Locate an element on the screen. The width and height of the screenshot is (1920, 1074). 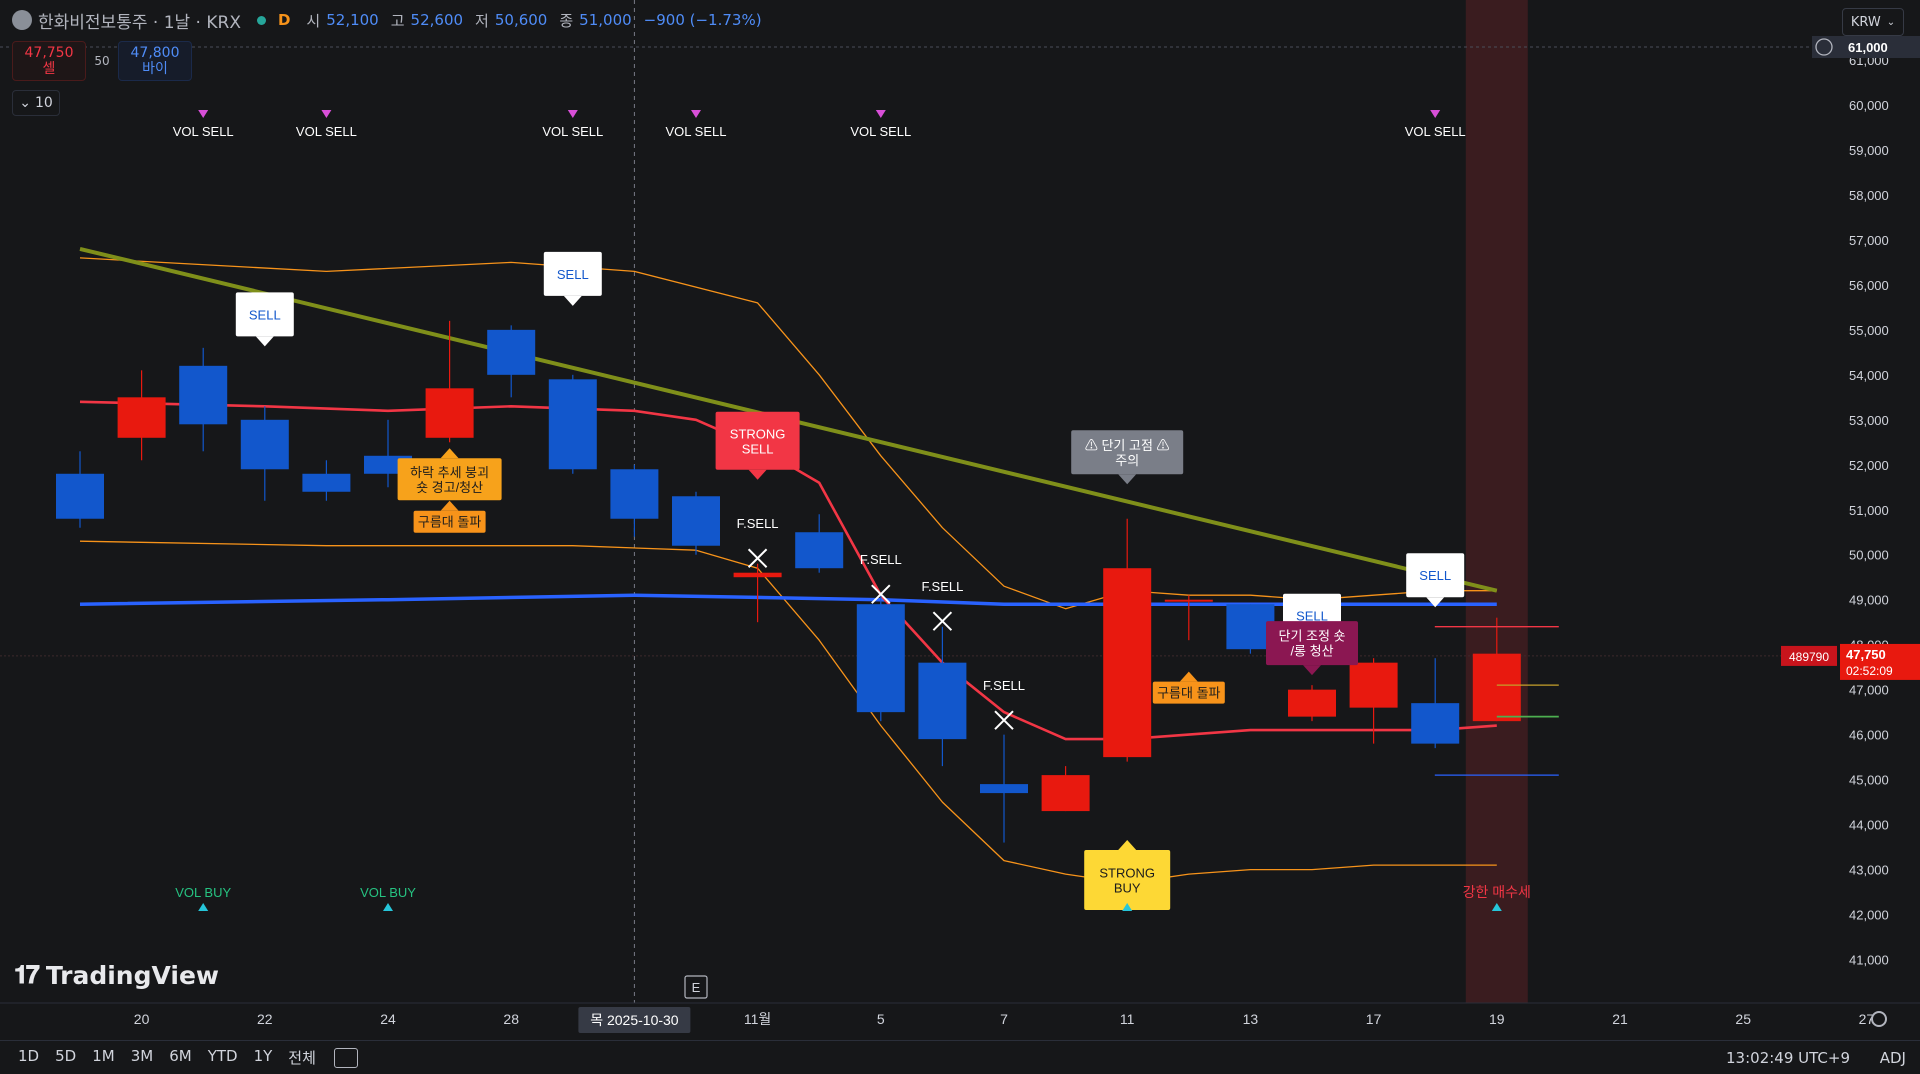
spread-value: 50 is located at coordinates (102, 61).